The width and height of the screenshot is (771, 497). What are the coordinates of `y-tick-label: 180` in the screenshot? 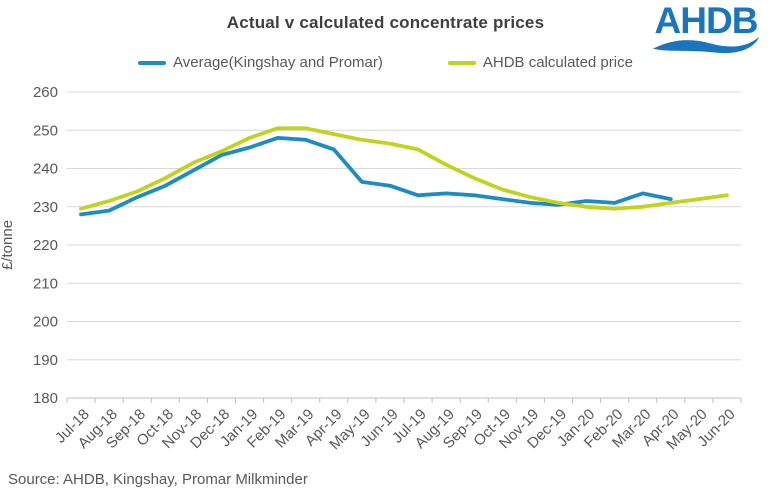 It's located at (45, 398).